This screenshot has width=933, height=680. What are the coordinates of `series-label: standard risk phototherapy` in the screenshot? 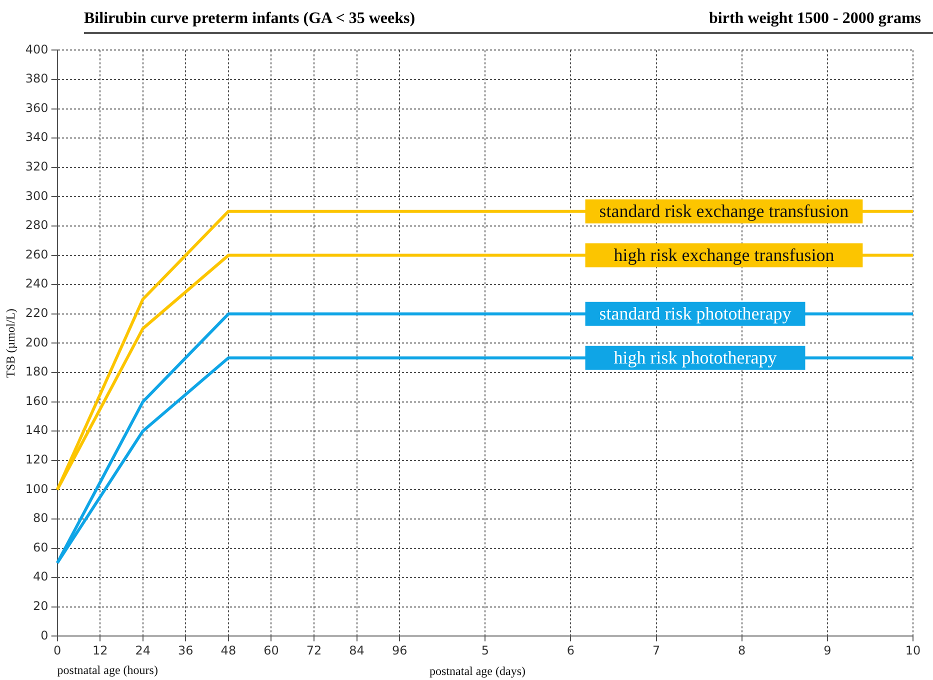 It's located at (695, 314).